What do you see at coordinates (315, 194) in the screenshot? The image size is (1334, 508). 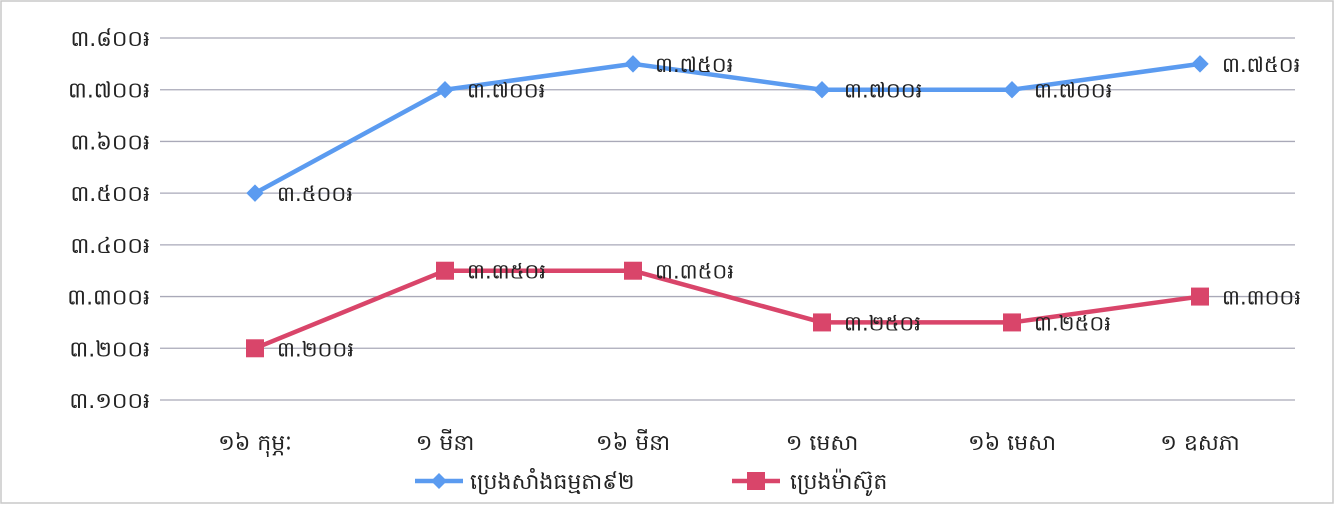 I see `data-label: ៣.៥០០៛` at bounding box center [315, 194].